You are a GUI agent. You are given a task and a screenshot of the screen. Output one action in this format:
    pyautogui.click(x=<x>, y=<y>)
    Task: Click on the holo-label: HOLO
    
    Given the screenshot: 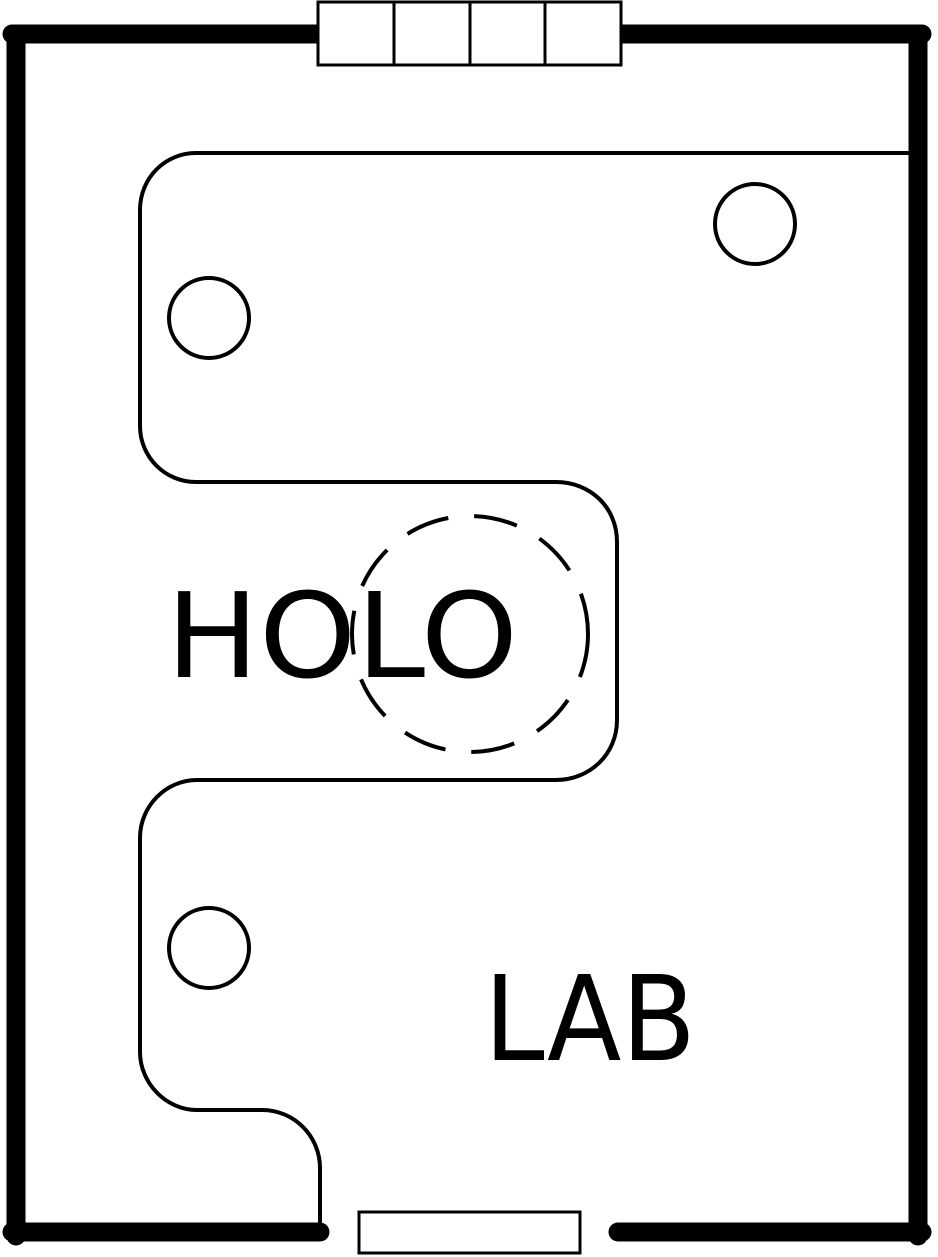 What is the action you would take?
    pyautogui.click(x=342, y=636)
    